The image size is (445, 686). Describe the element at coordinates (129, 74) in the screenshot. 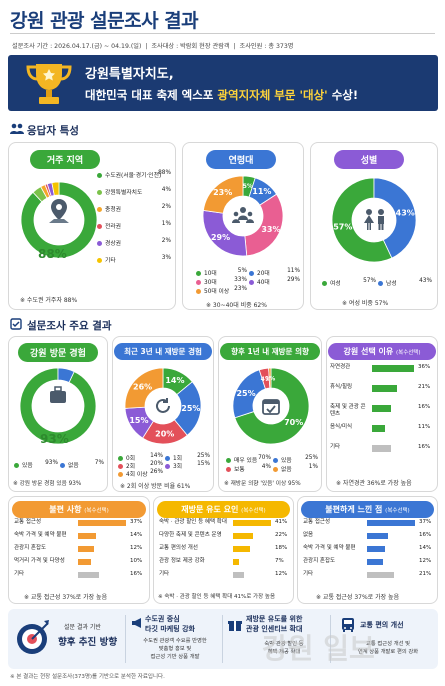

I see `banner-line-1: 강원특별자치도,` at that location.